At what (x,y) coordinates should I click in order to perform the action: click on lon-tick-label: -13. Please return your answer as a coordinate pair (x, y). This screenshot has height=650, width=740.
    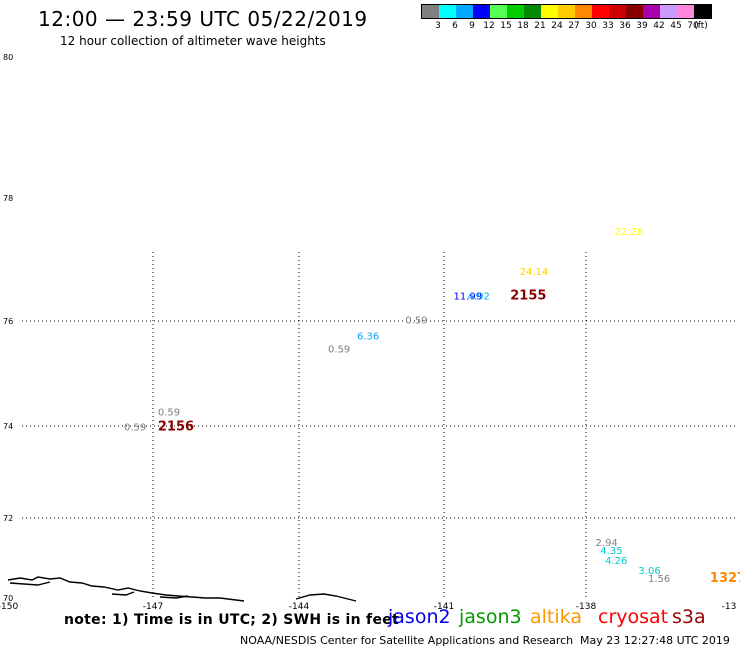
    Looking at the image, I should click on (729, 607).